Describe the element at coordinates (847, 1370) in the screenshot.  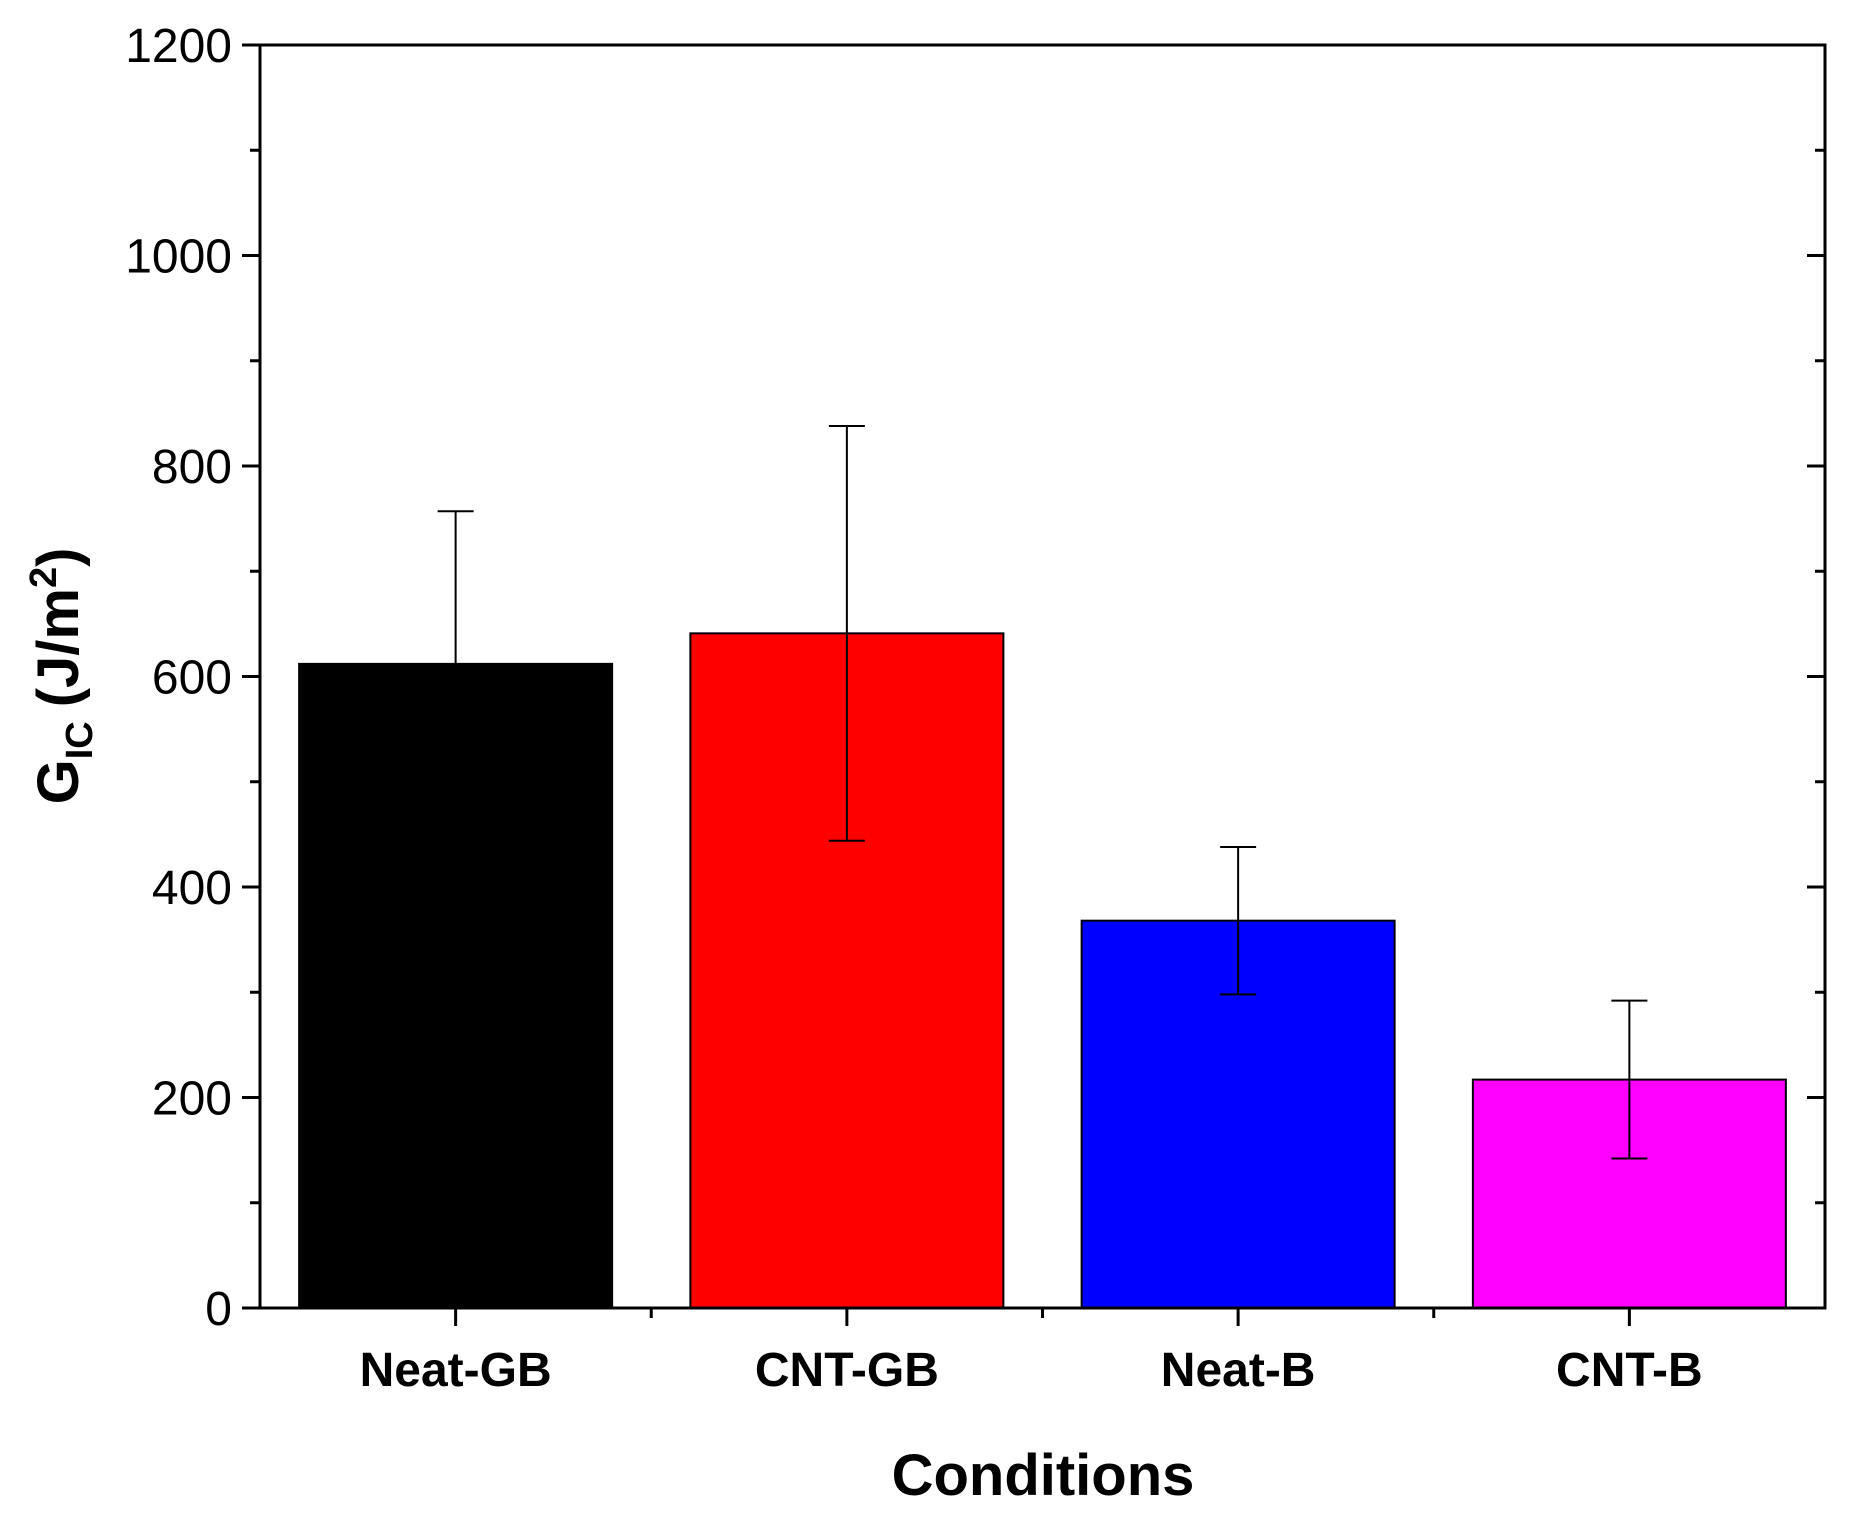
I see `x-tick-label-cnt-gb: CNT-GB` at that location.